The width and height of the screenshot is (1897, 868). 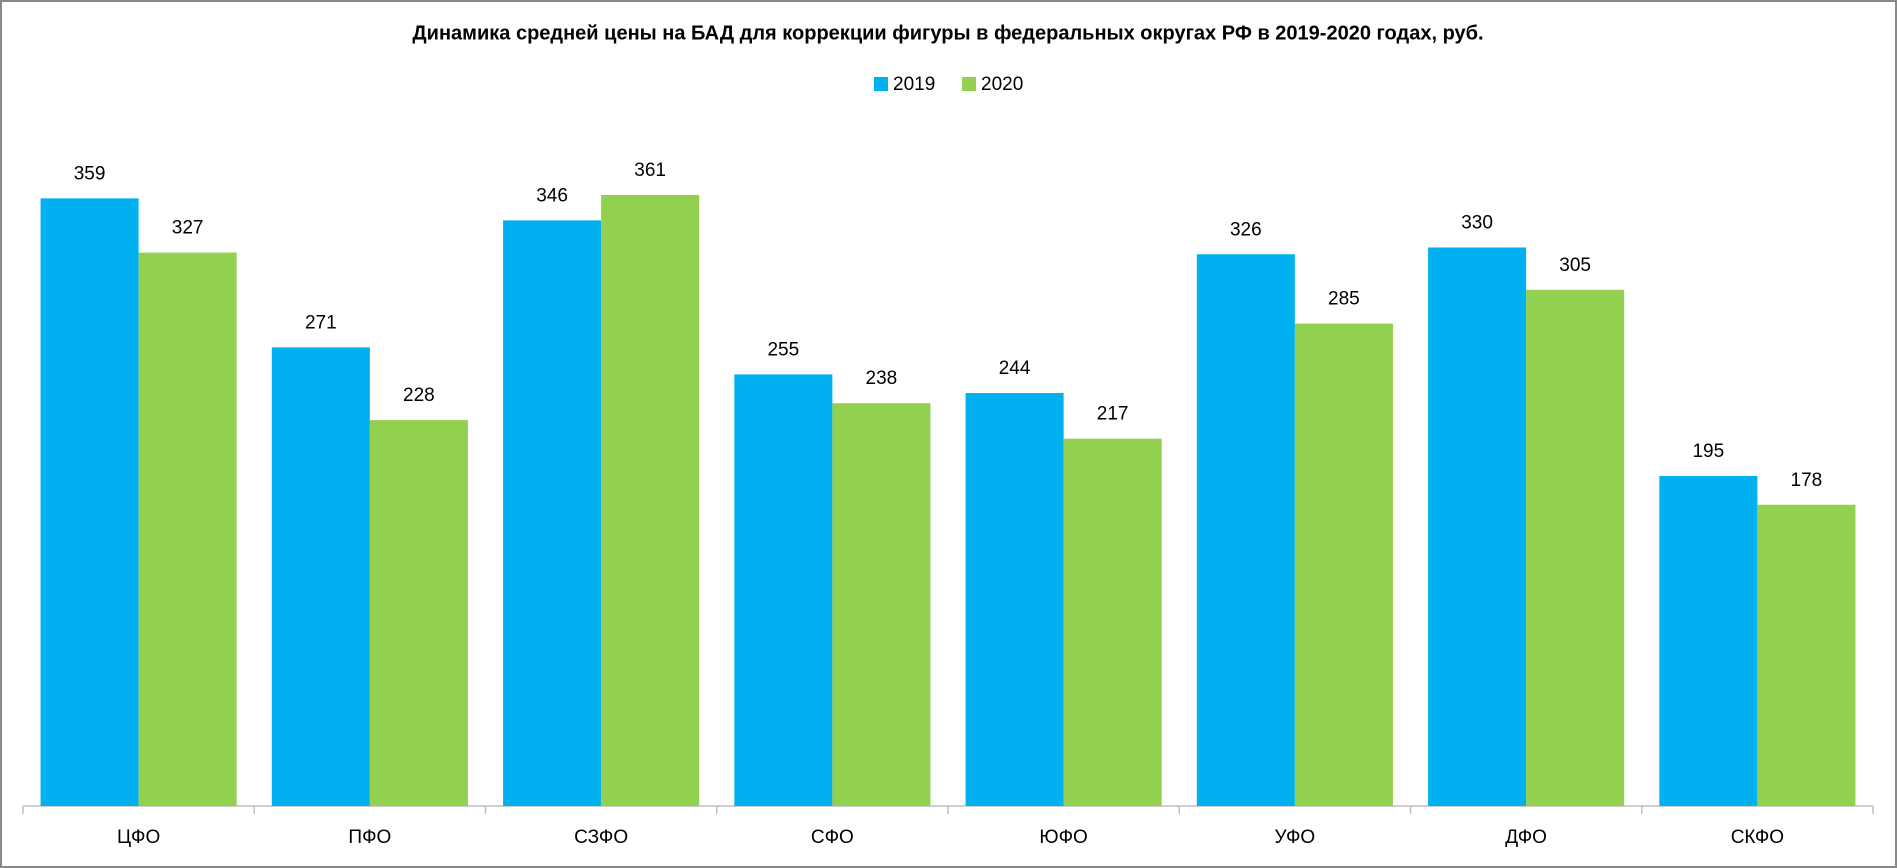 What do you see at coordinates (419, 395) in the screenshot?
I see `data-label: 228` at bounding box center [419, 395].